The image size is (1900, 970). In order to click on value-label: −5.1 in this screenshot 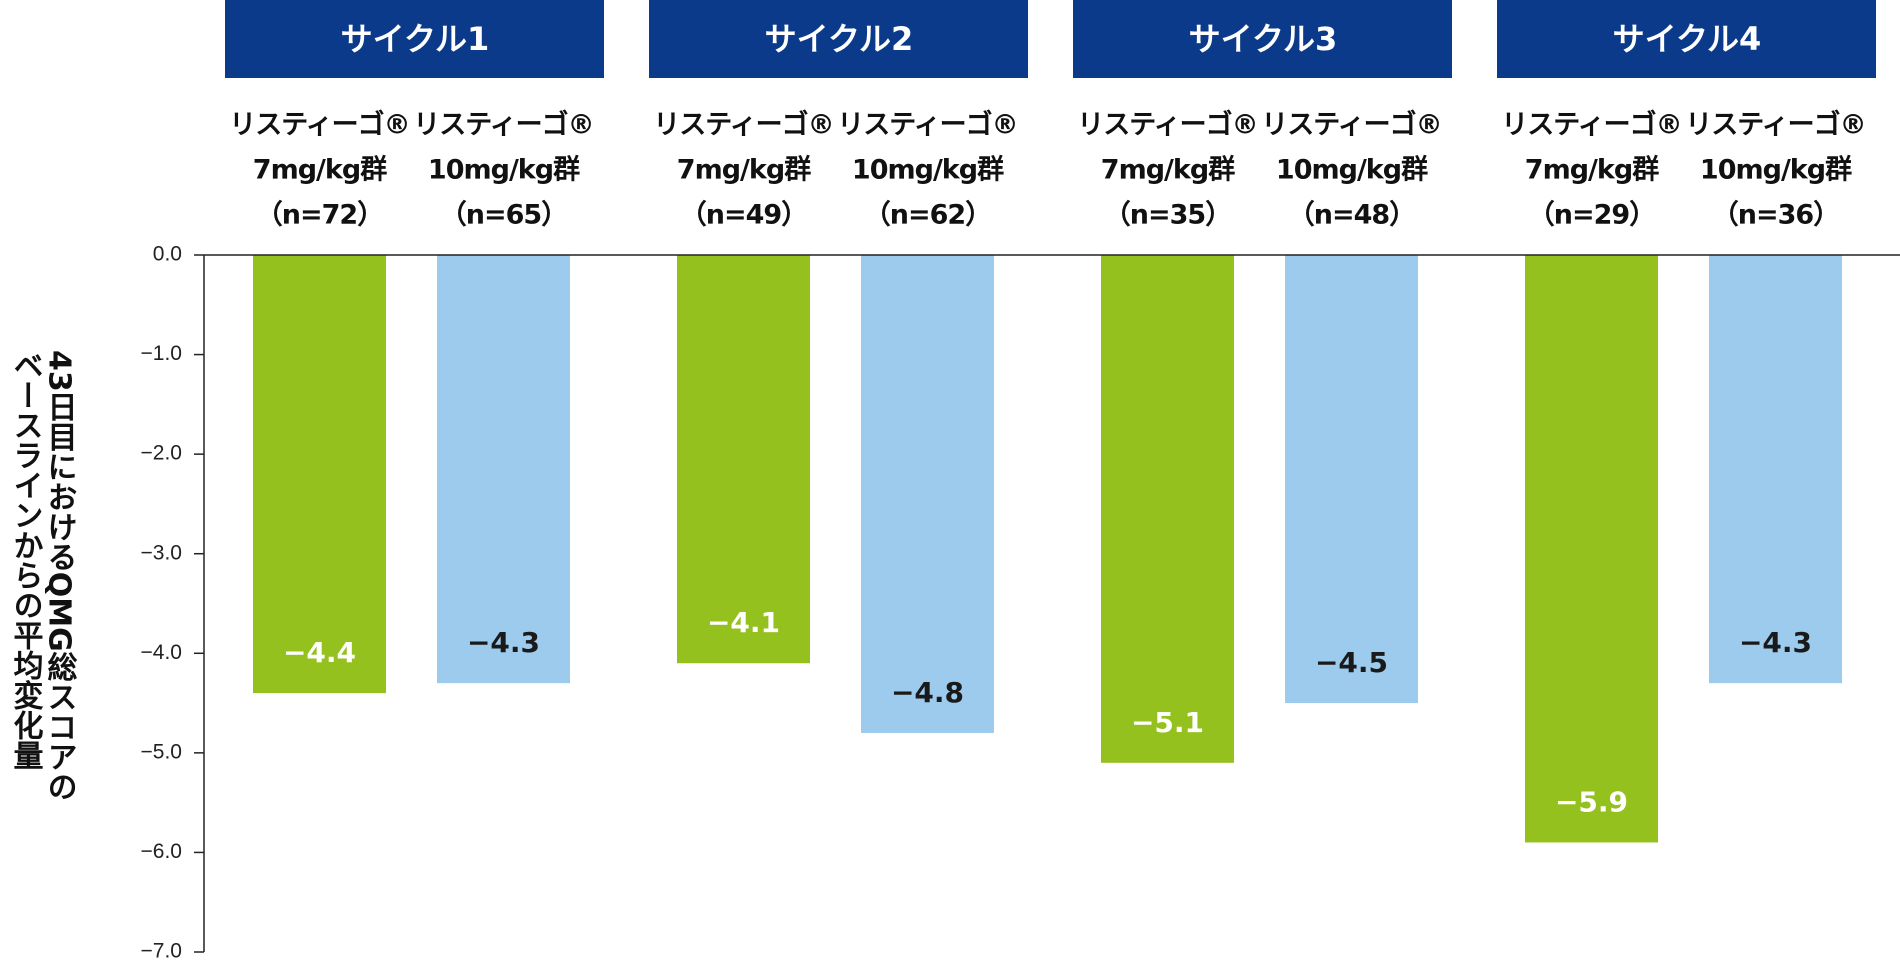, I will do `click(1167, 722)`.